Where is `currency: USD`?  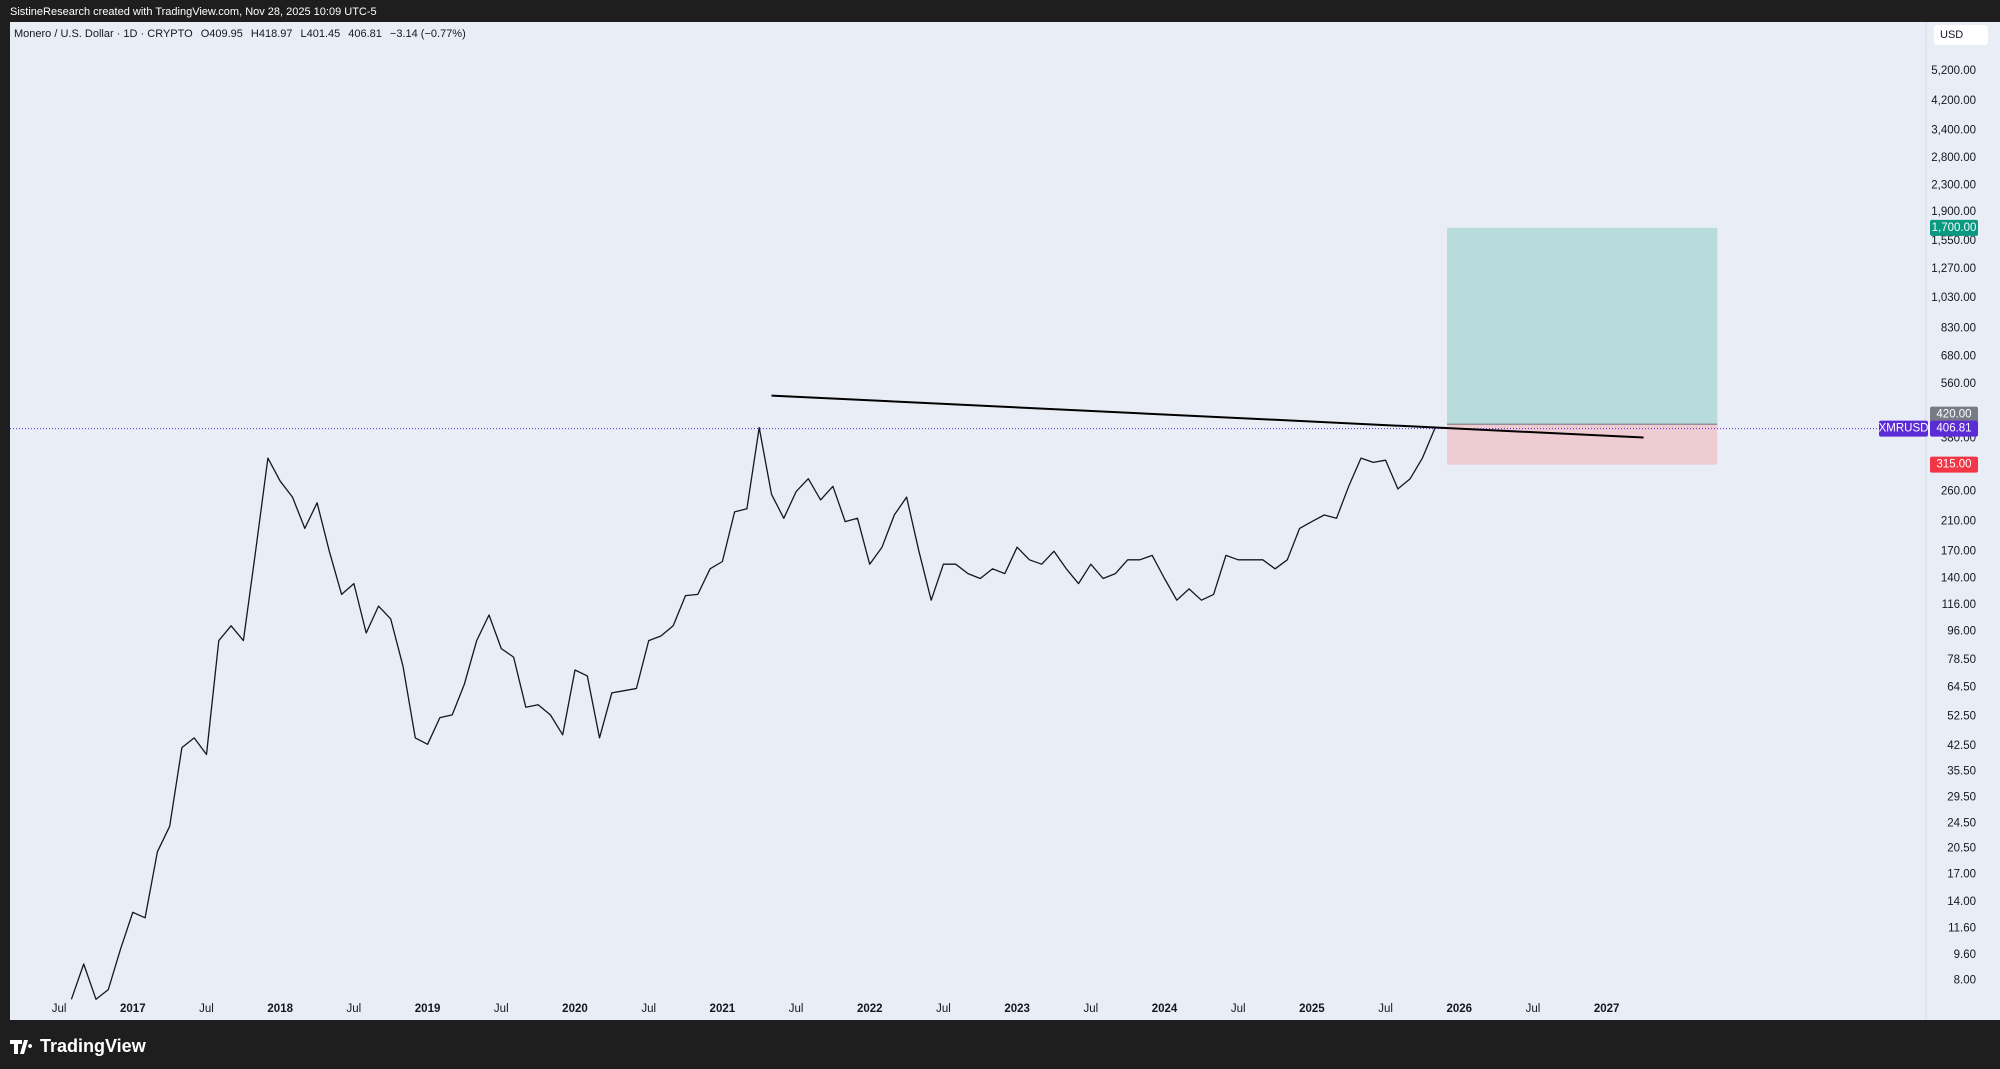 currency: USD is located at coordinates (1951, 35).